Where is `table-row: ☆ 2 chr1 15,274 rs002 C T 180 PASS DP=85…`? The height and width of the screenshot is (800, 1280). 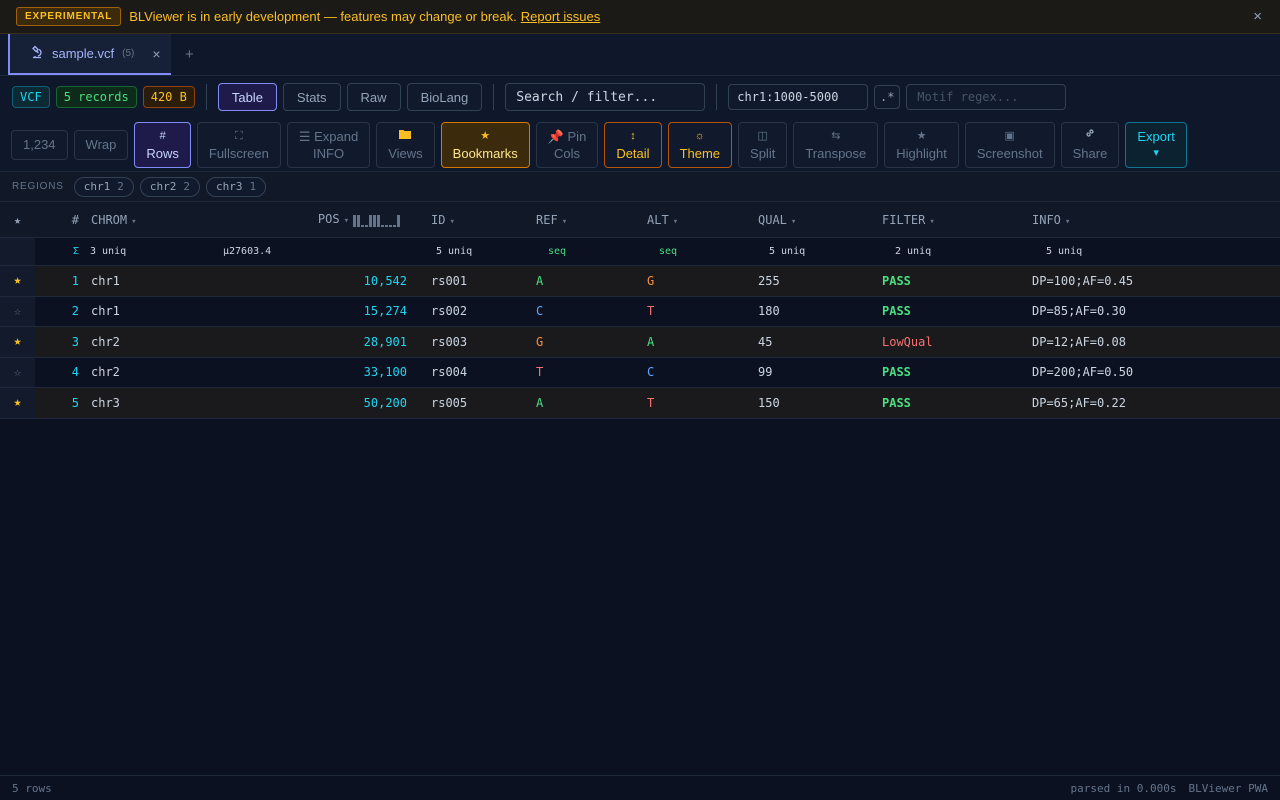
table-row: ☆ 2 chr1 15,274 rs002 C T 180 PASS DP=85… is located at coordinates (640, 311).